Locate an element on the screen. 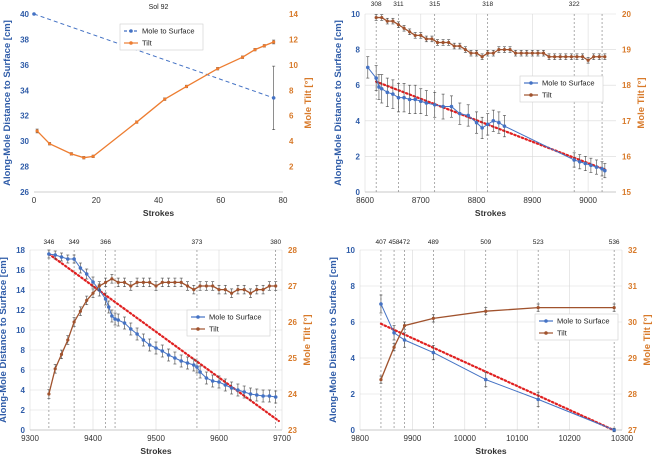  x-tick-label: 8800 is located at coordinates (477, 200).